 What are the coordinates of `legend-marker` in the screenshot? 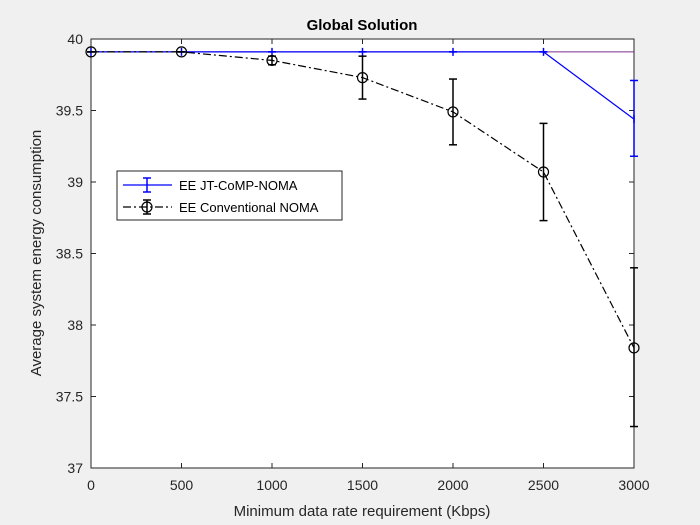 It's located at (147, 207).